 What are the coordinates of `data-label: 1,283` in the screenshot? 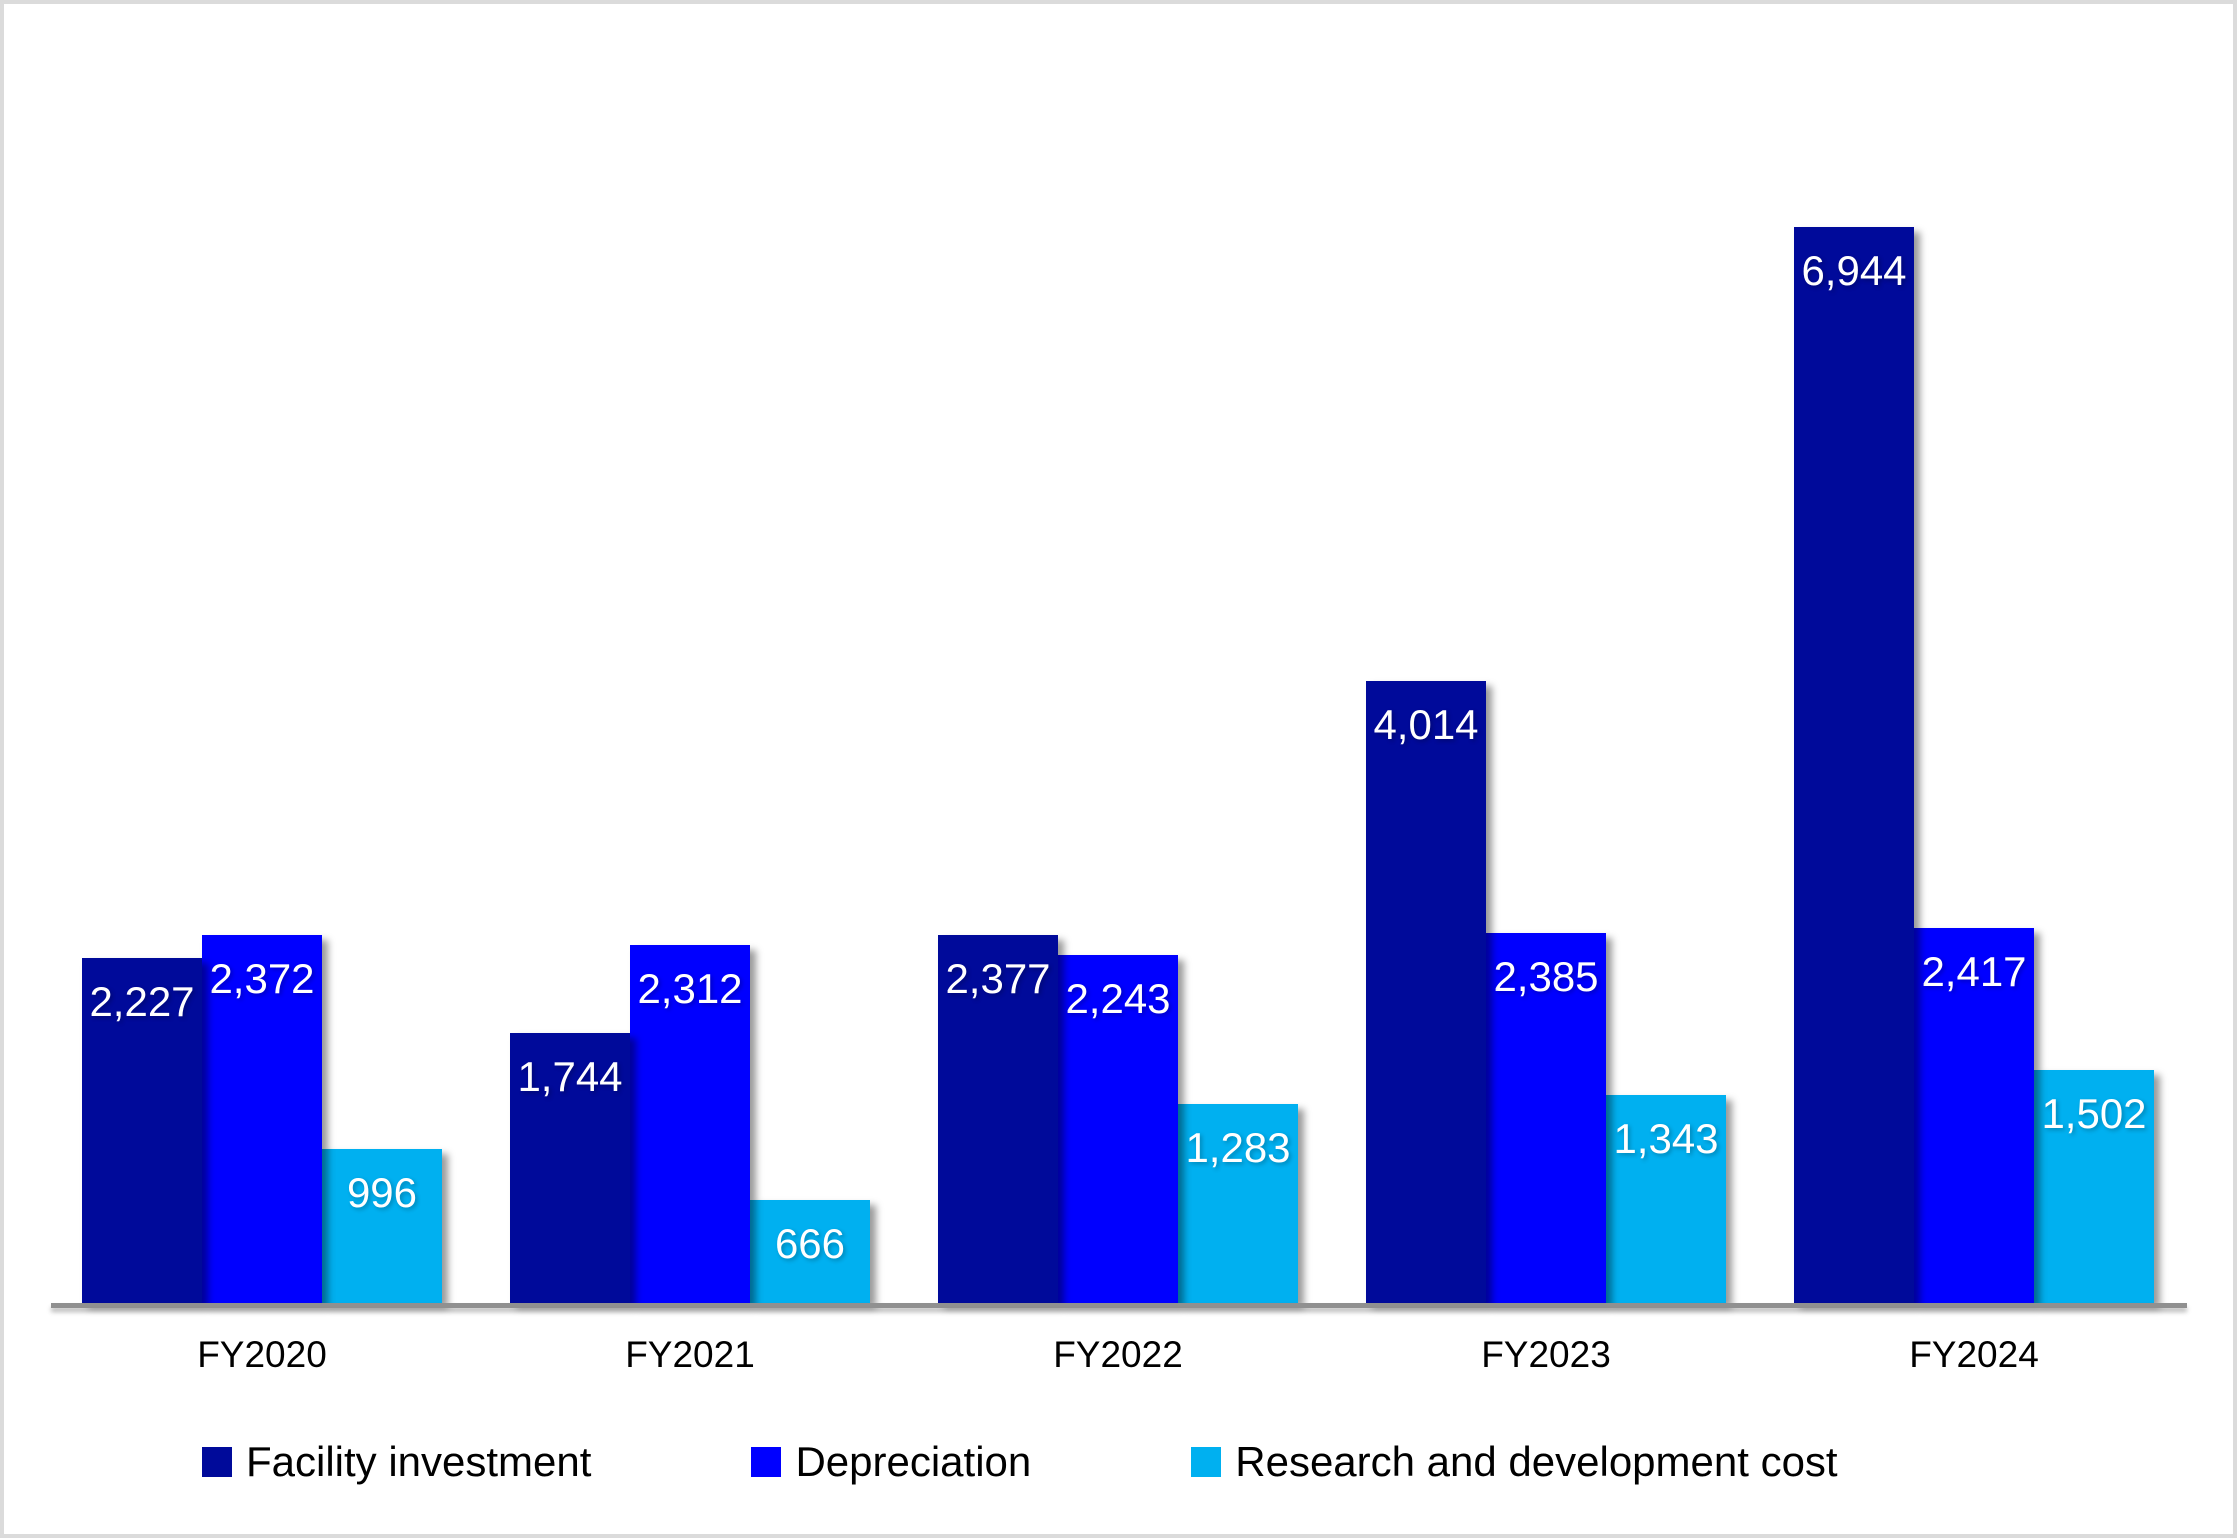 It's located at (1238, 1147).